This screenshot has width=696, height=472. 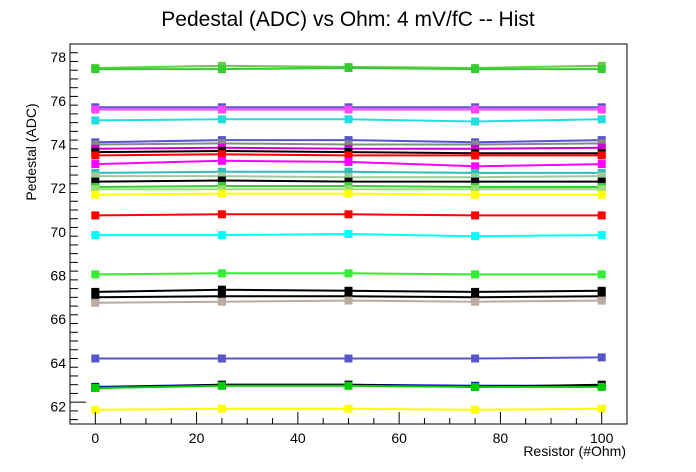 I want to click on y-tick-label: 68, so click(x=58, y=275).